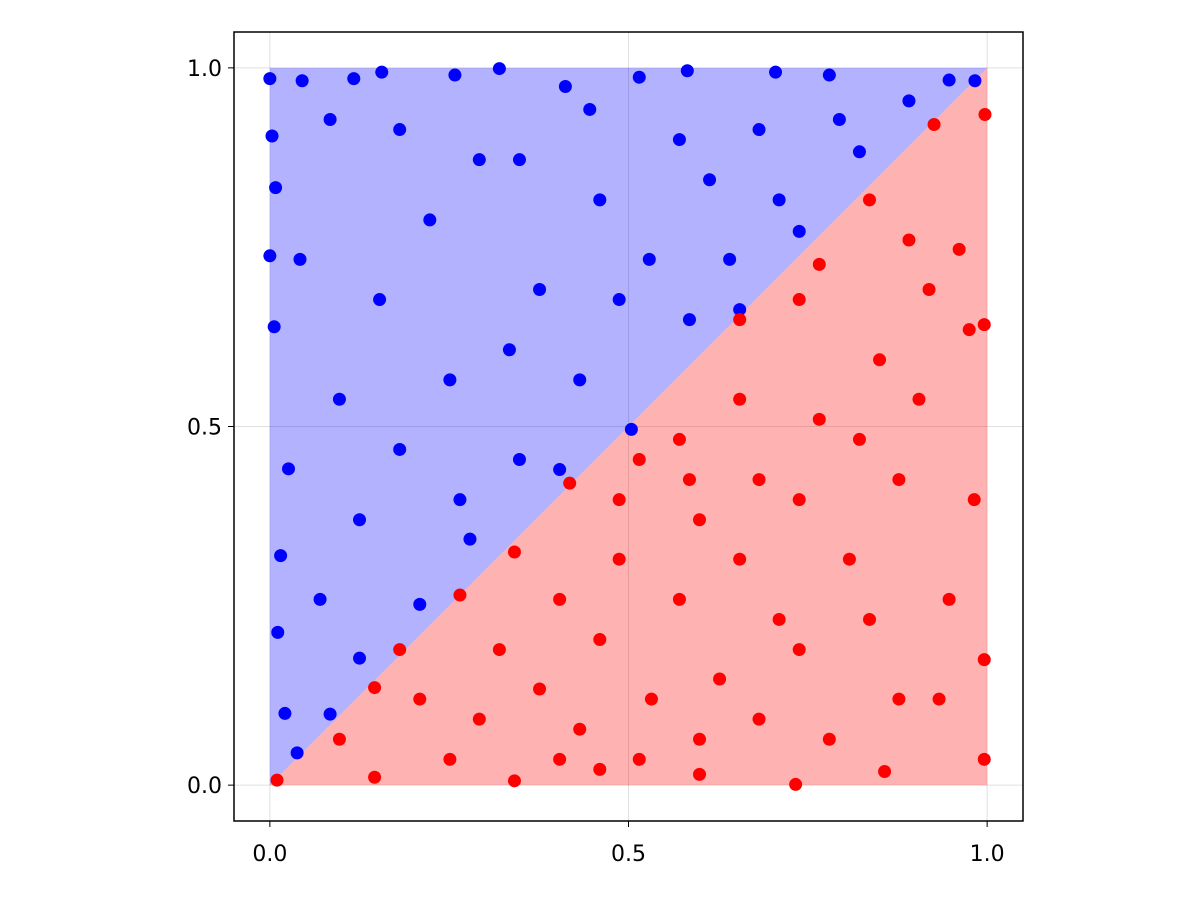 The height and width of the screenshot is (904, 1200). What do you see at coordinates (204, 69) in the screenshot?
I see `y-tick-label: 1.0` at bounding box center [204, 69].